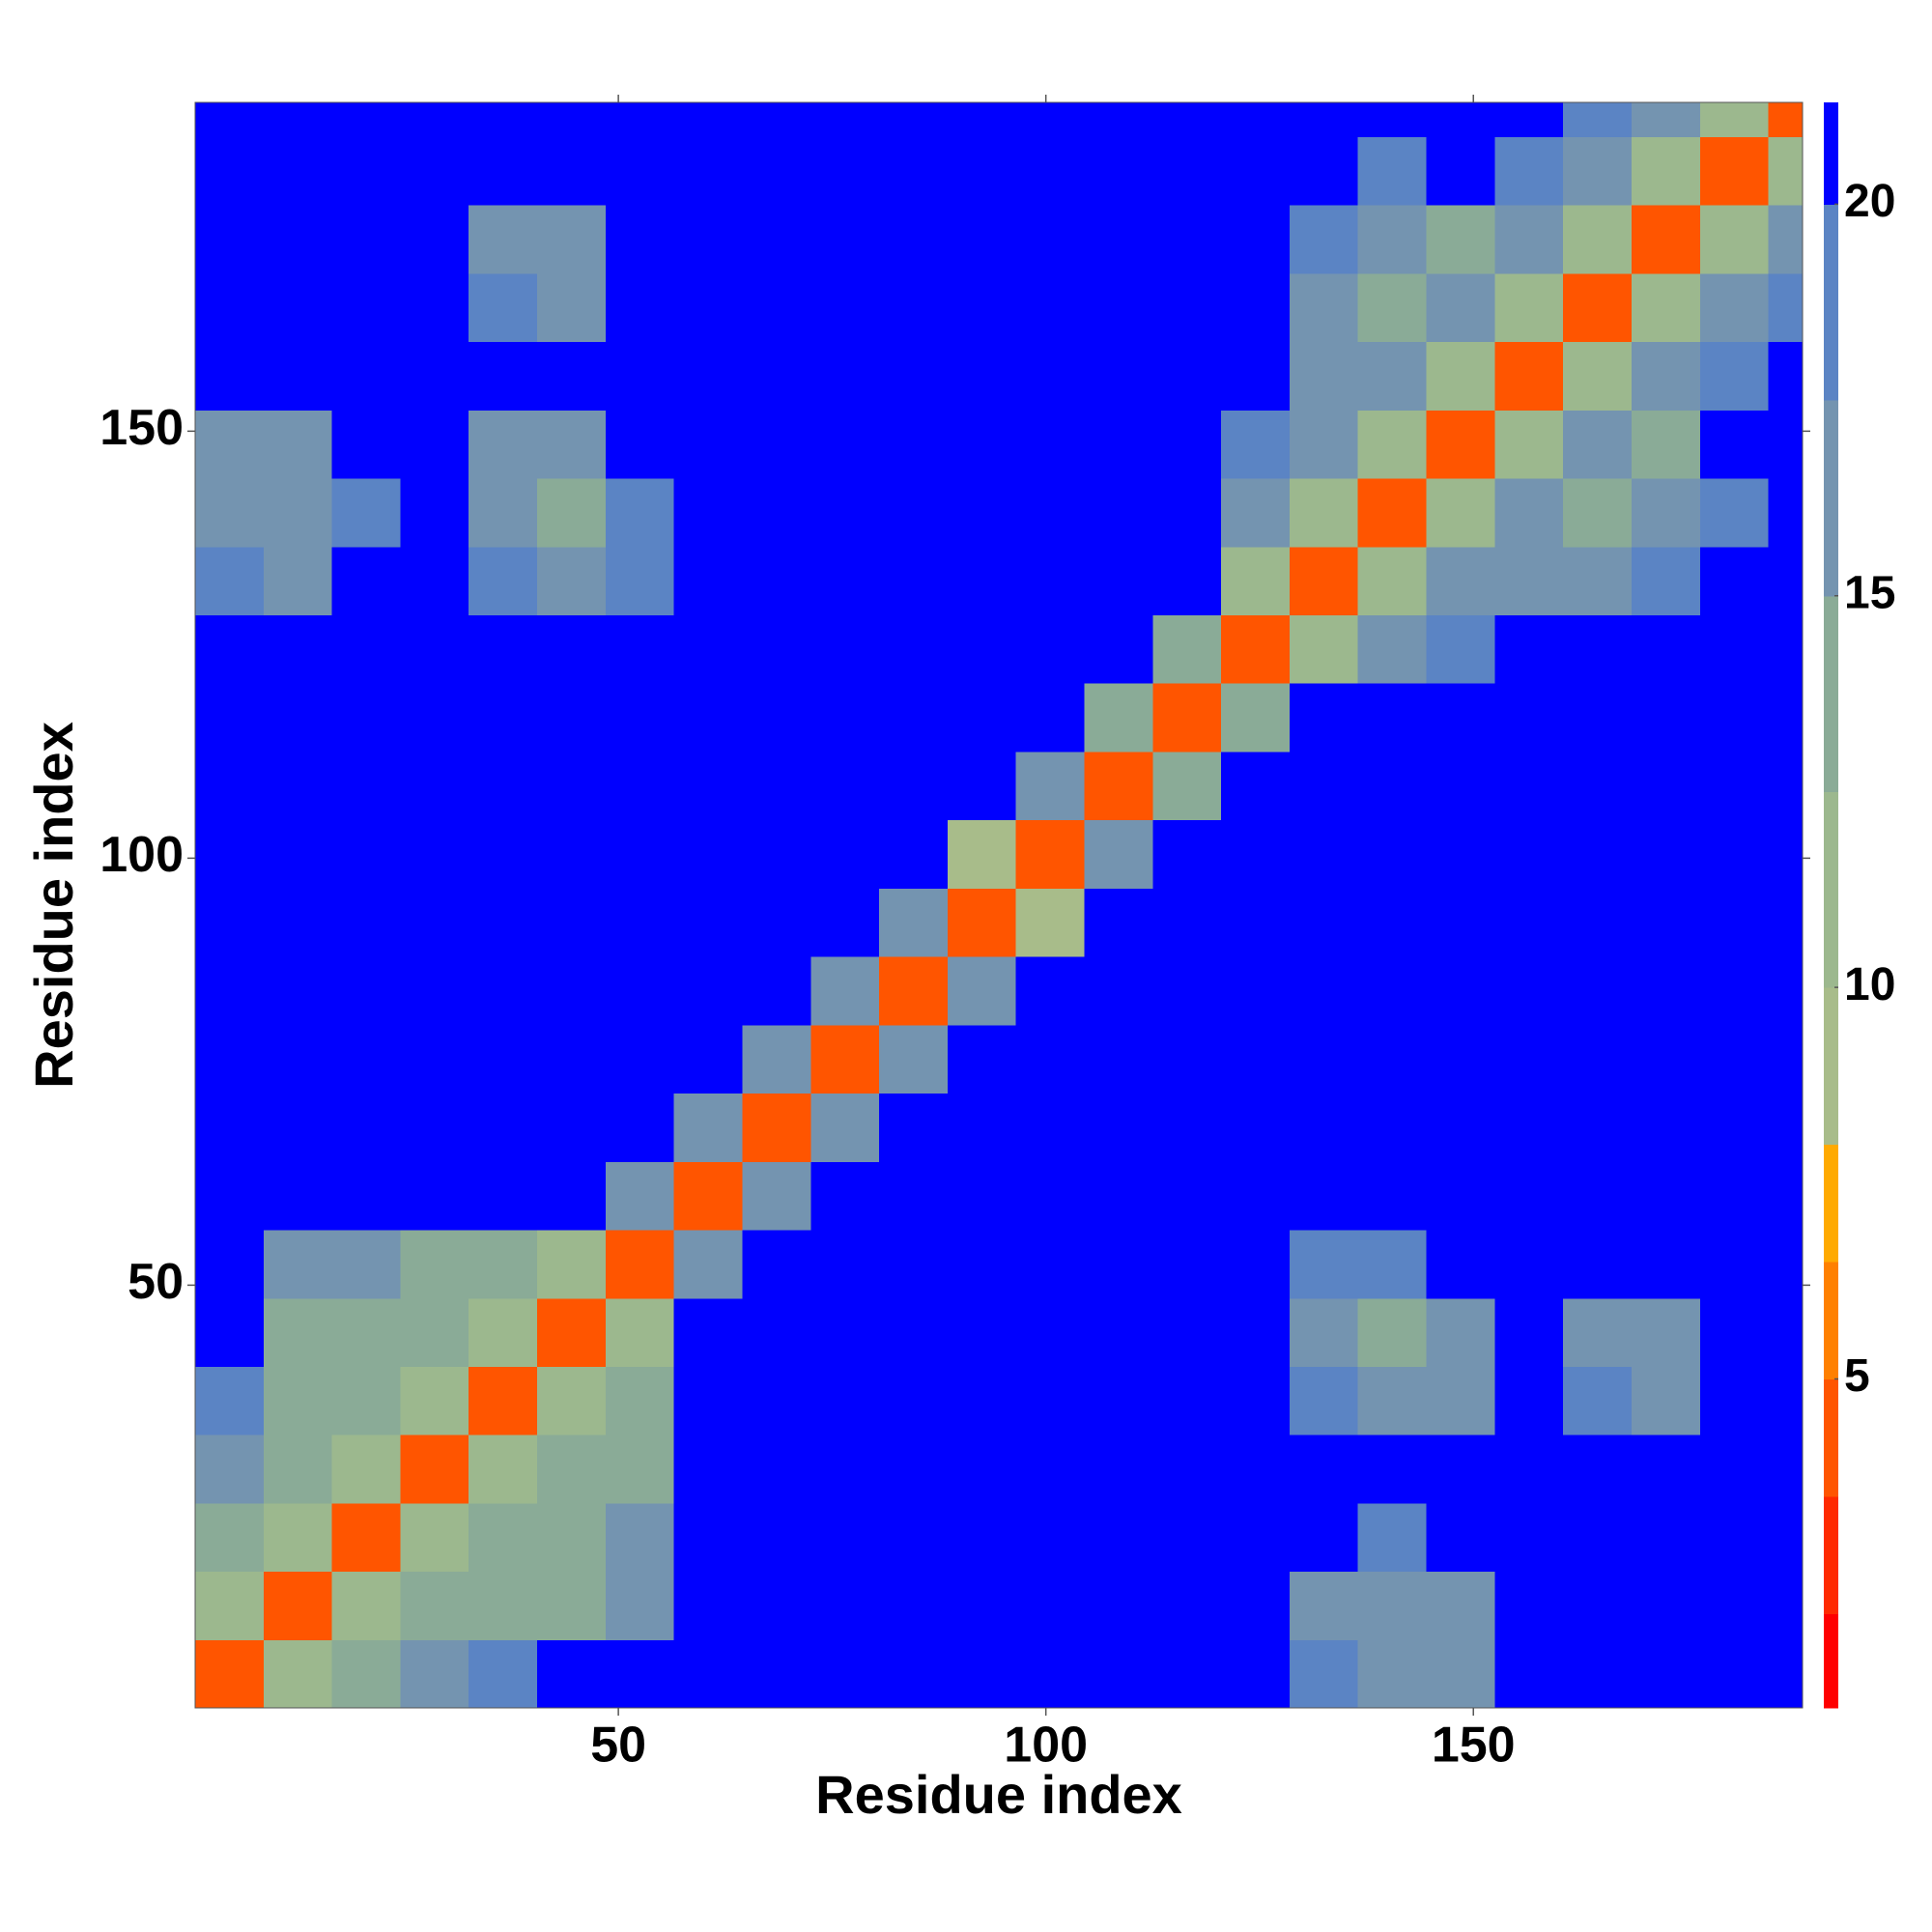 This screenshot has height=1932, width=1932. I want to click on colorbar-tick-label: 5, so click(1857, 1376).